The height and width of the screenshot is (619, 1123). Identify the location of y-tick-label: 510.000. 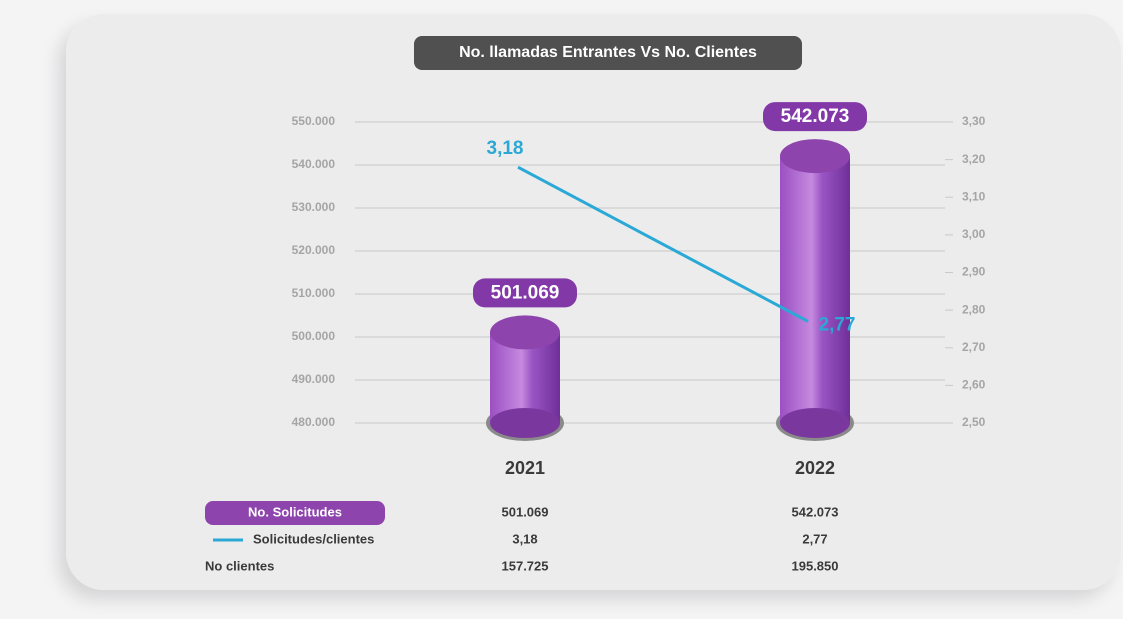
(314, 293).